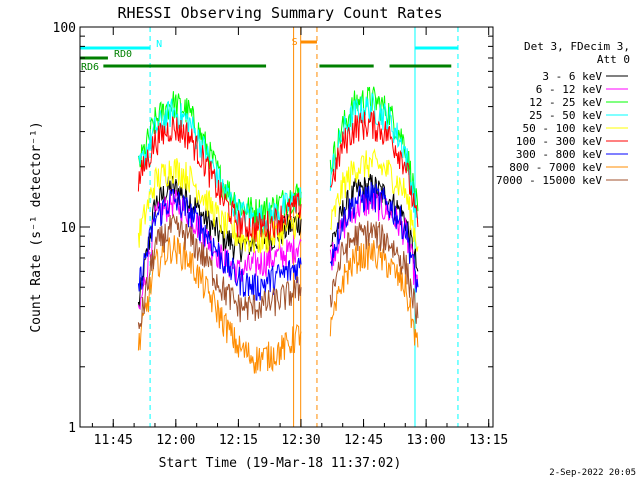  I want to click on status-bar-label-rd0: RD0, so click(123, 54).